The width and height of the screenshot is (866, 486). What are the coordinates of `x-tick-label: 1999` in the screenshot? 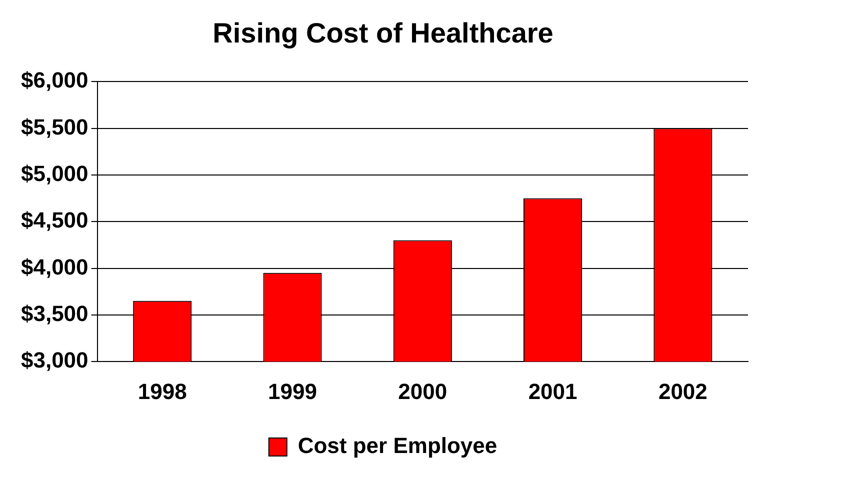 It's located at (292, 391).